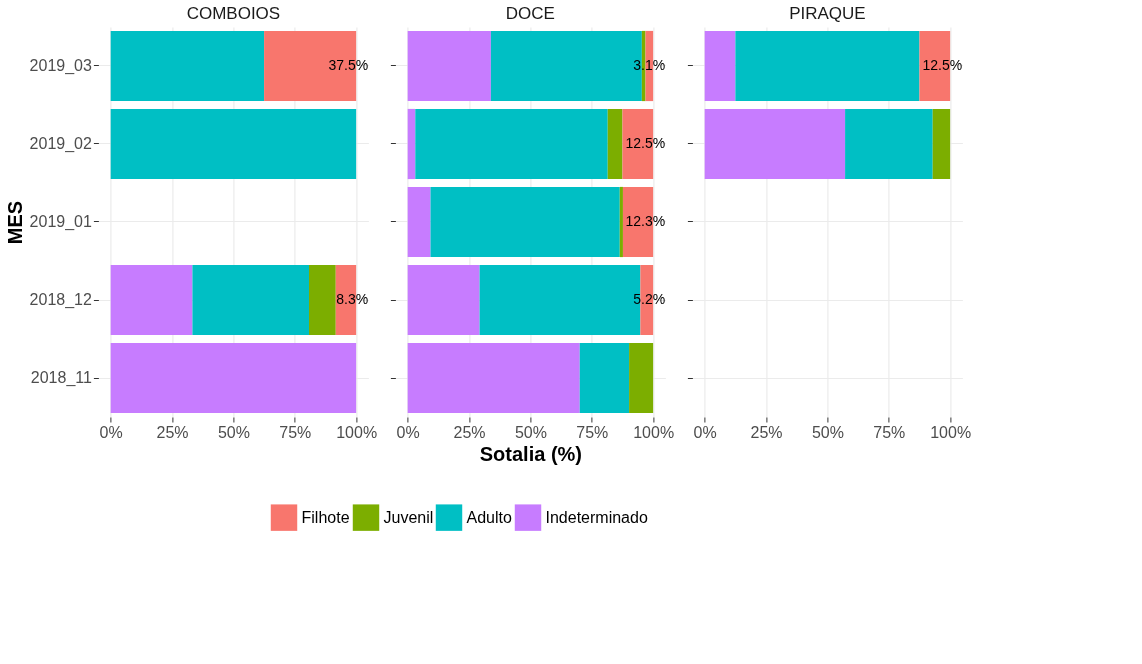 The image size is (1142, 664). Describe the element at coordinates (233, 13) in the screenshot. I see `chart-title: COMBOIOS` at that location.